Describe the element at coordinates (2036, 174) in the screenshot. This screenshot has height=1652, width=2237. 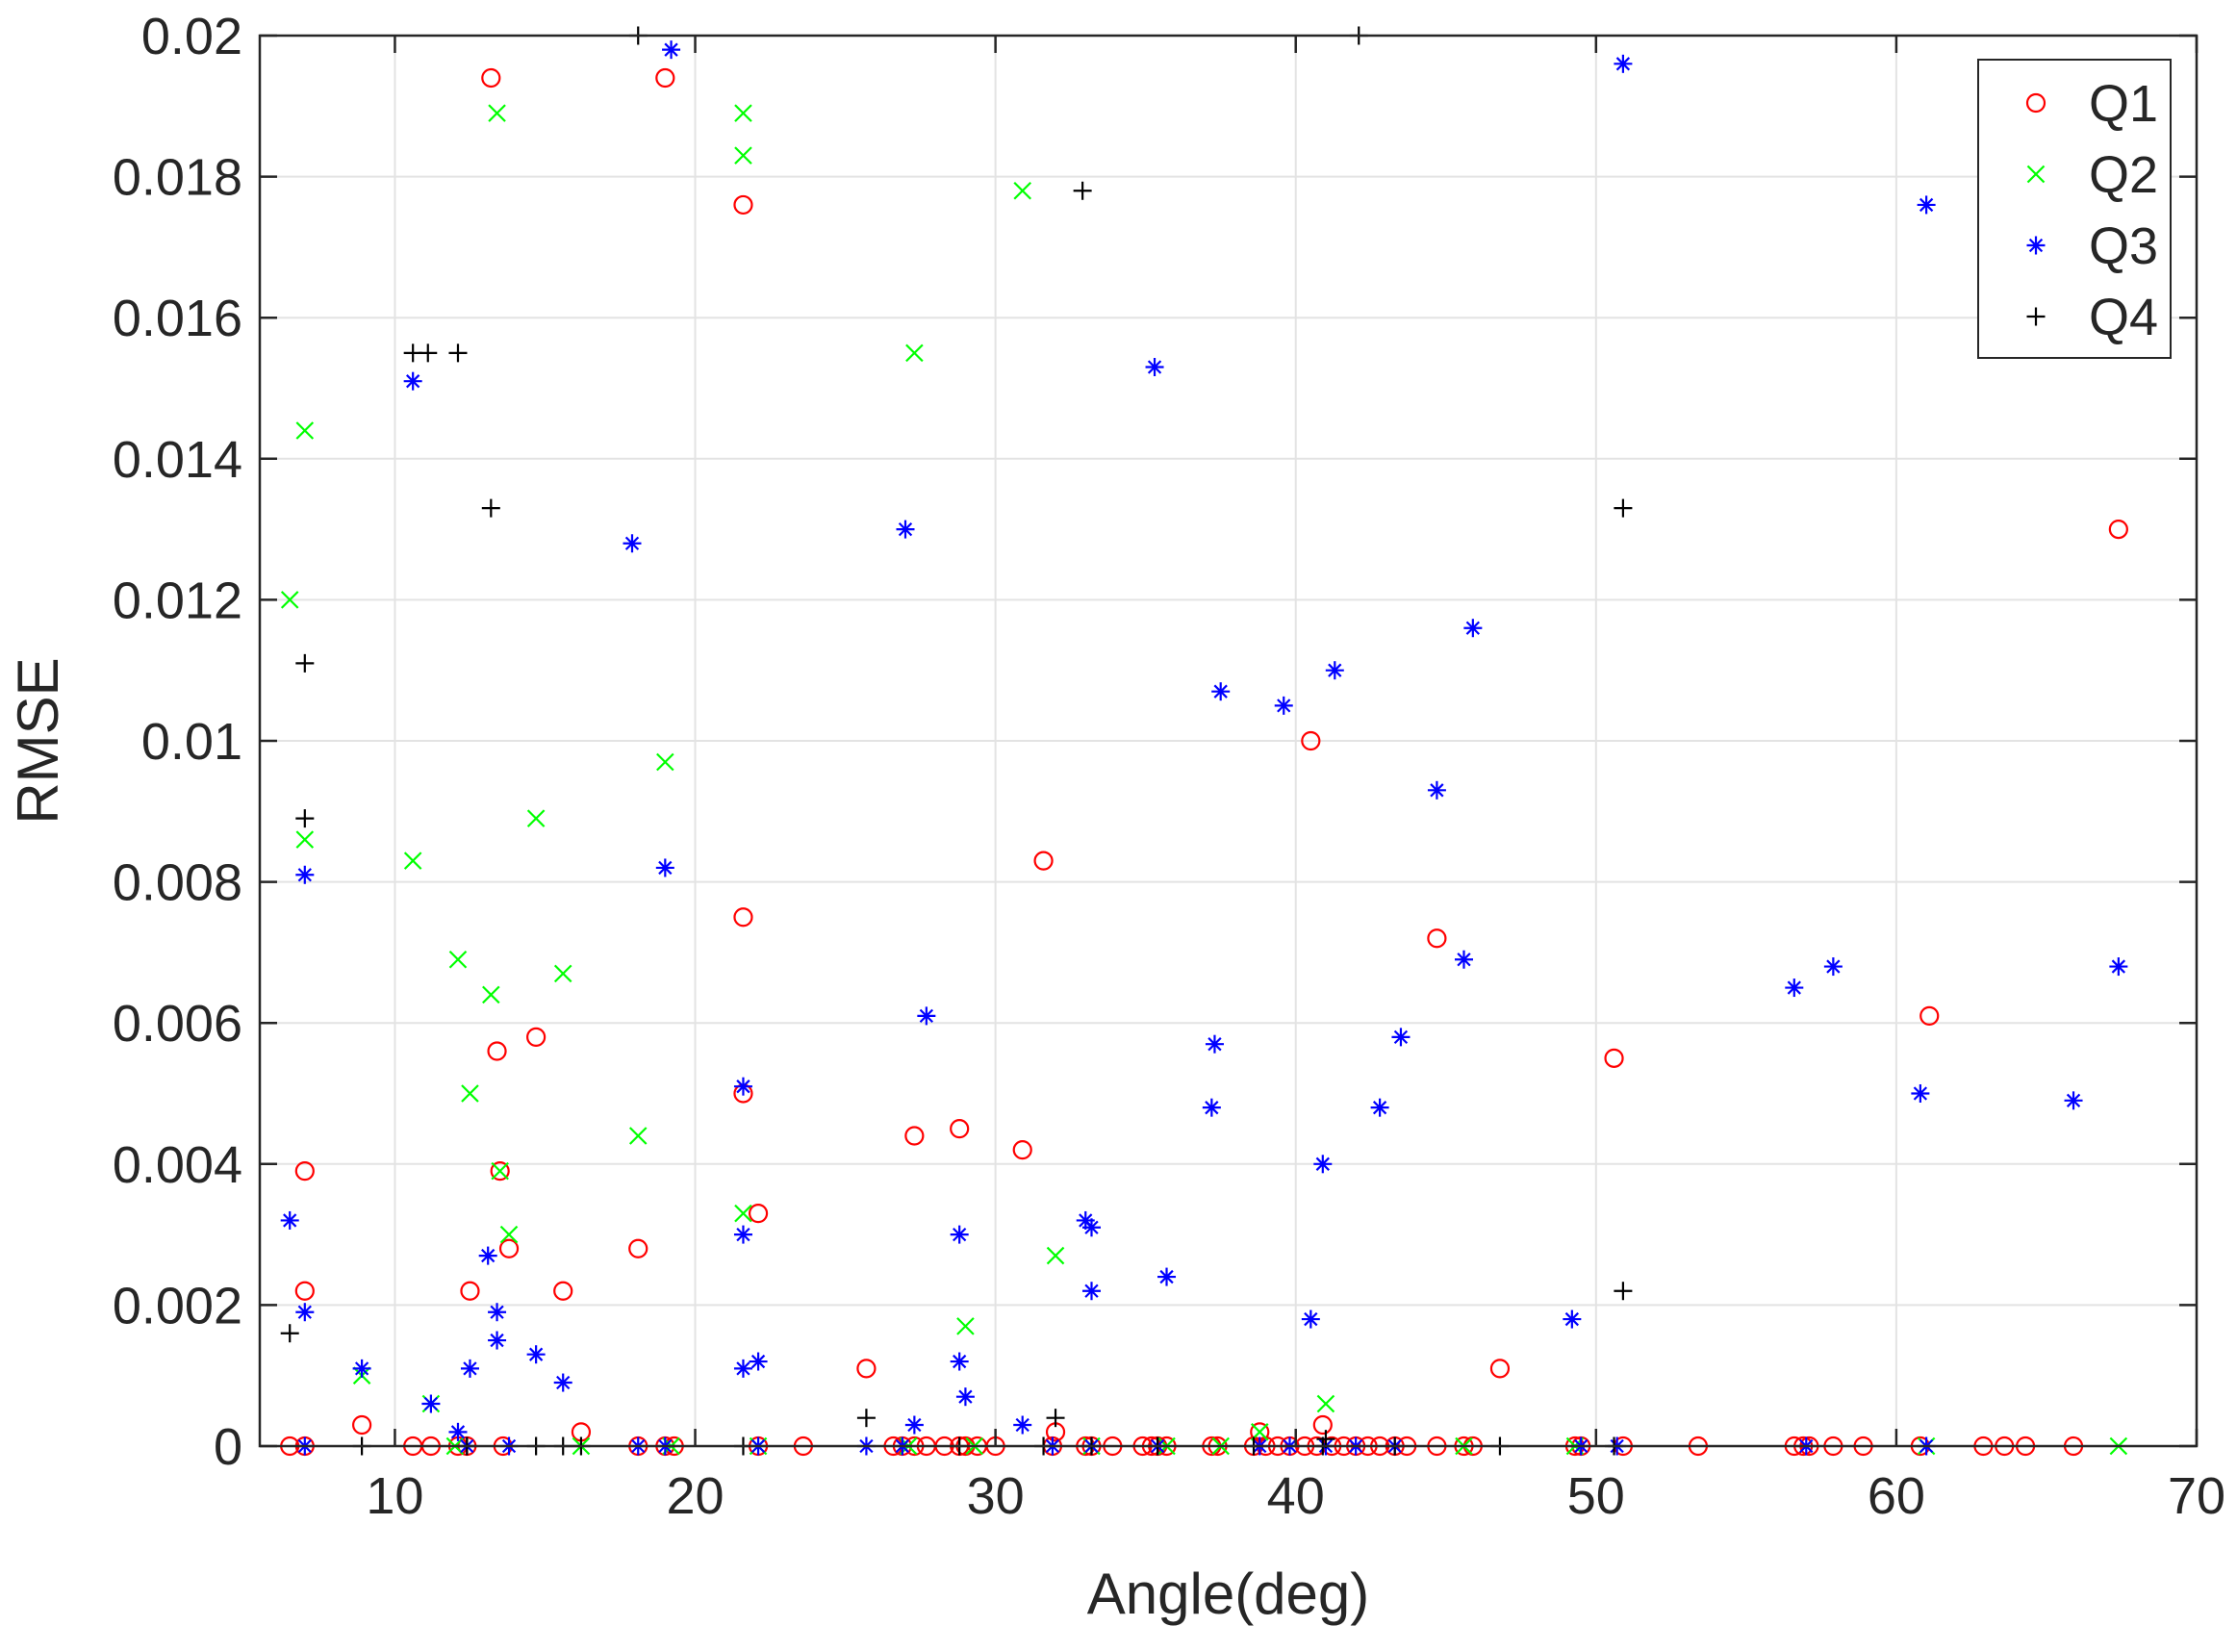
I see `legend-marker-q2` at that location.